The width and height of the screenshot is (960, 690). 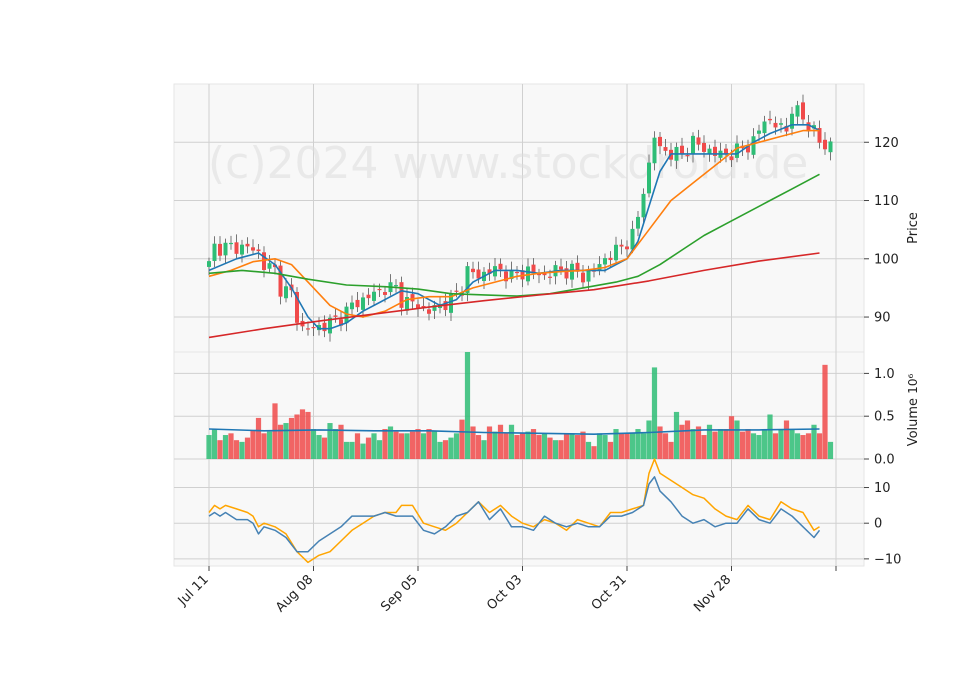 What do you see at coordinates (294, 593) in the screenshot?
I see `x-tick-label: Aug 08` at bounding box center [294, 593].